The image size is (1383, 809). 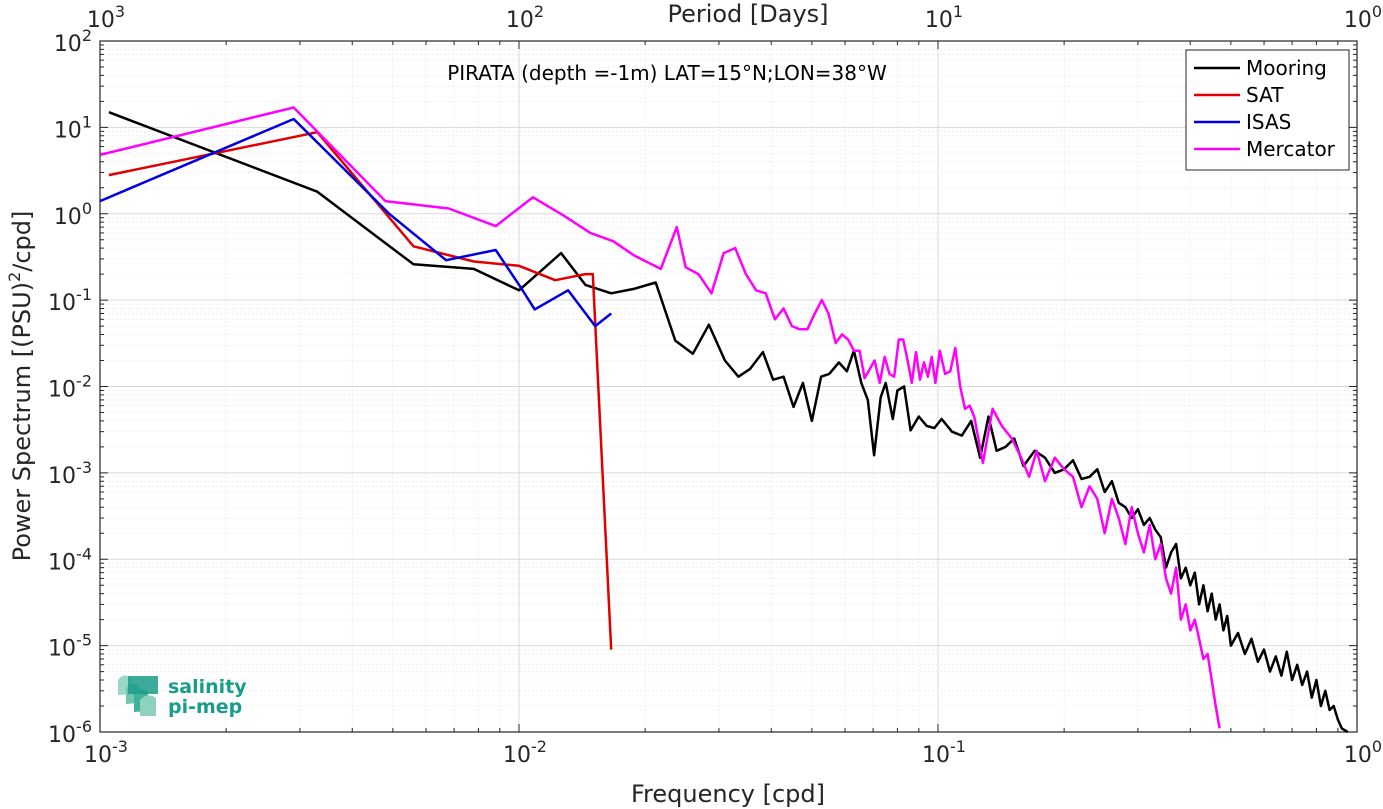 I want to click on logo-text-pi-mep: pi-mep, so click(x=205, y=707).